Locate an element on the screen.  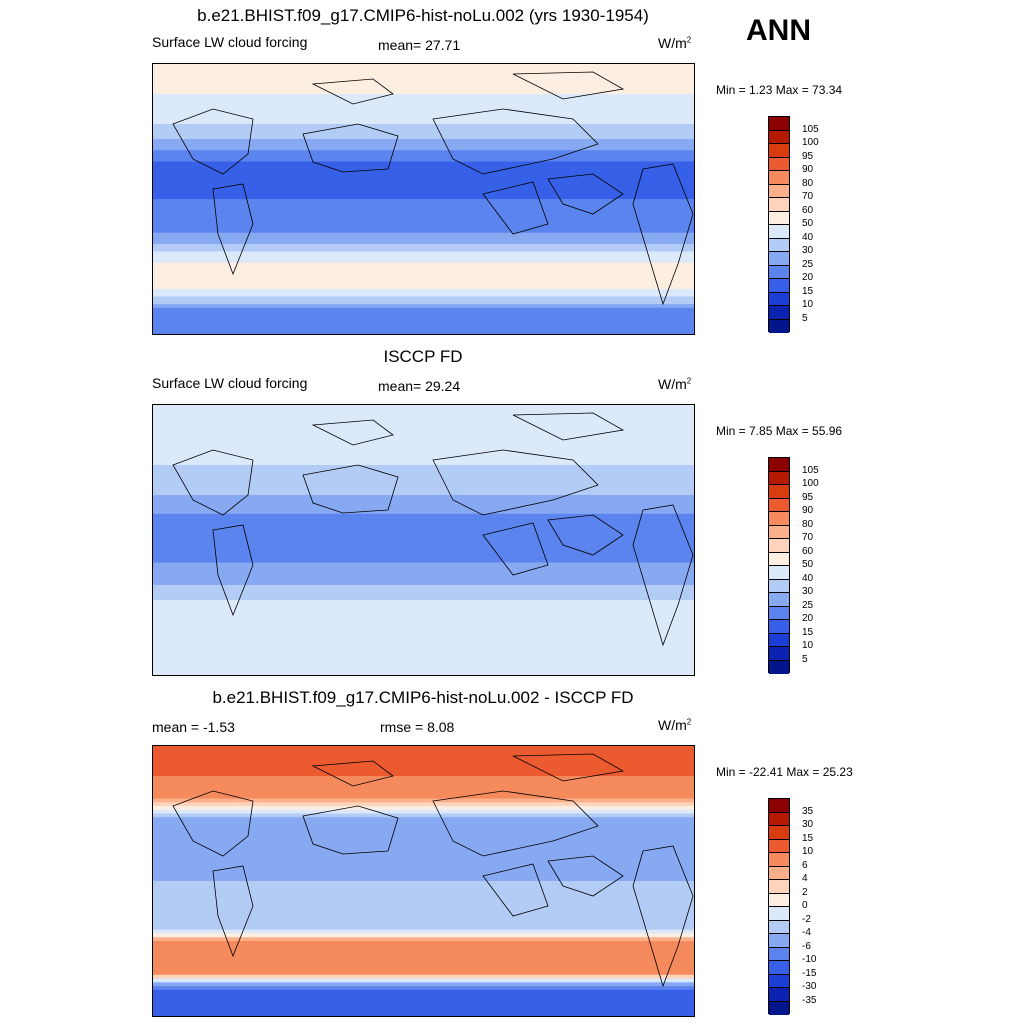
colorbar-tick-label: 40 is located at coordinates (808, 237).